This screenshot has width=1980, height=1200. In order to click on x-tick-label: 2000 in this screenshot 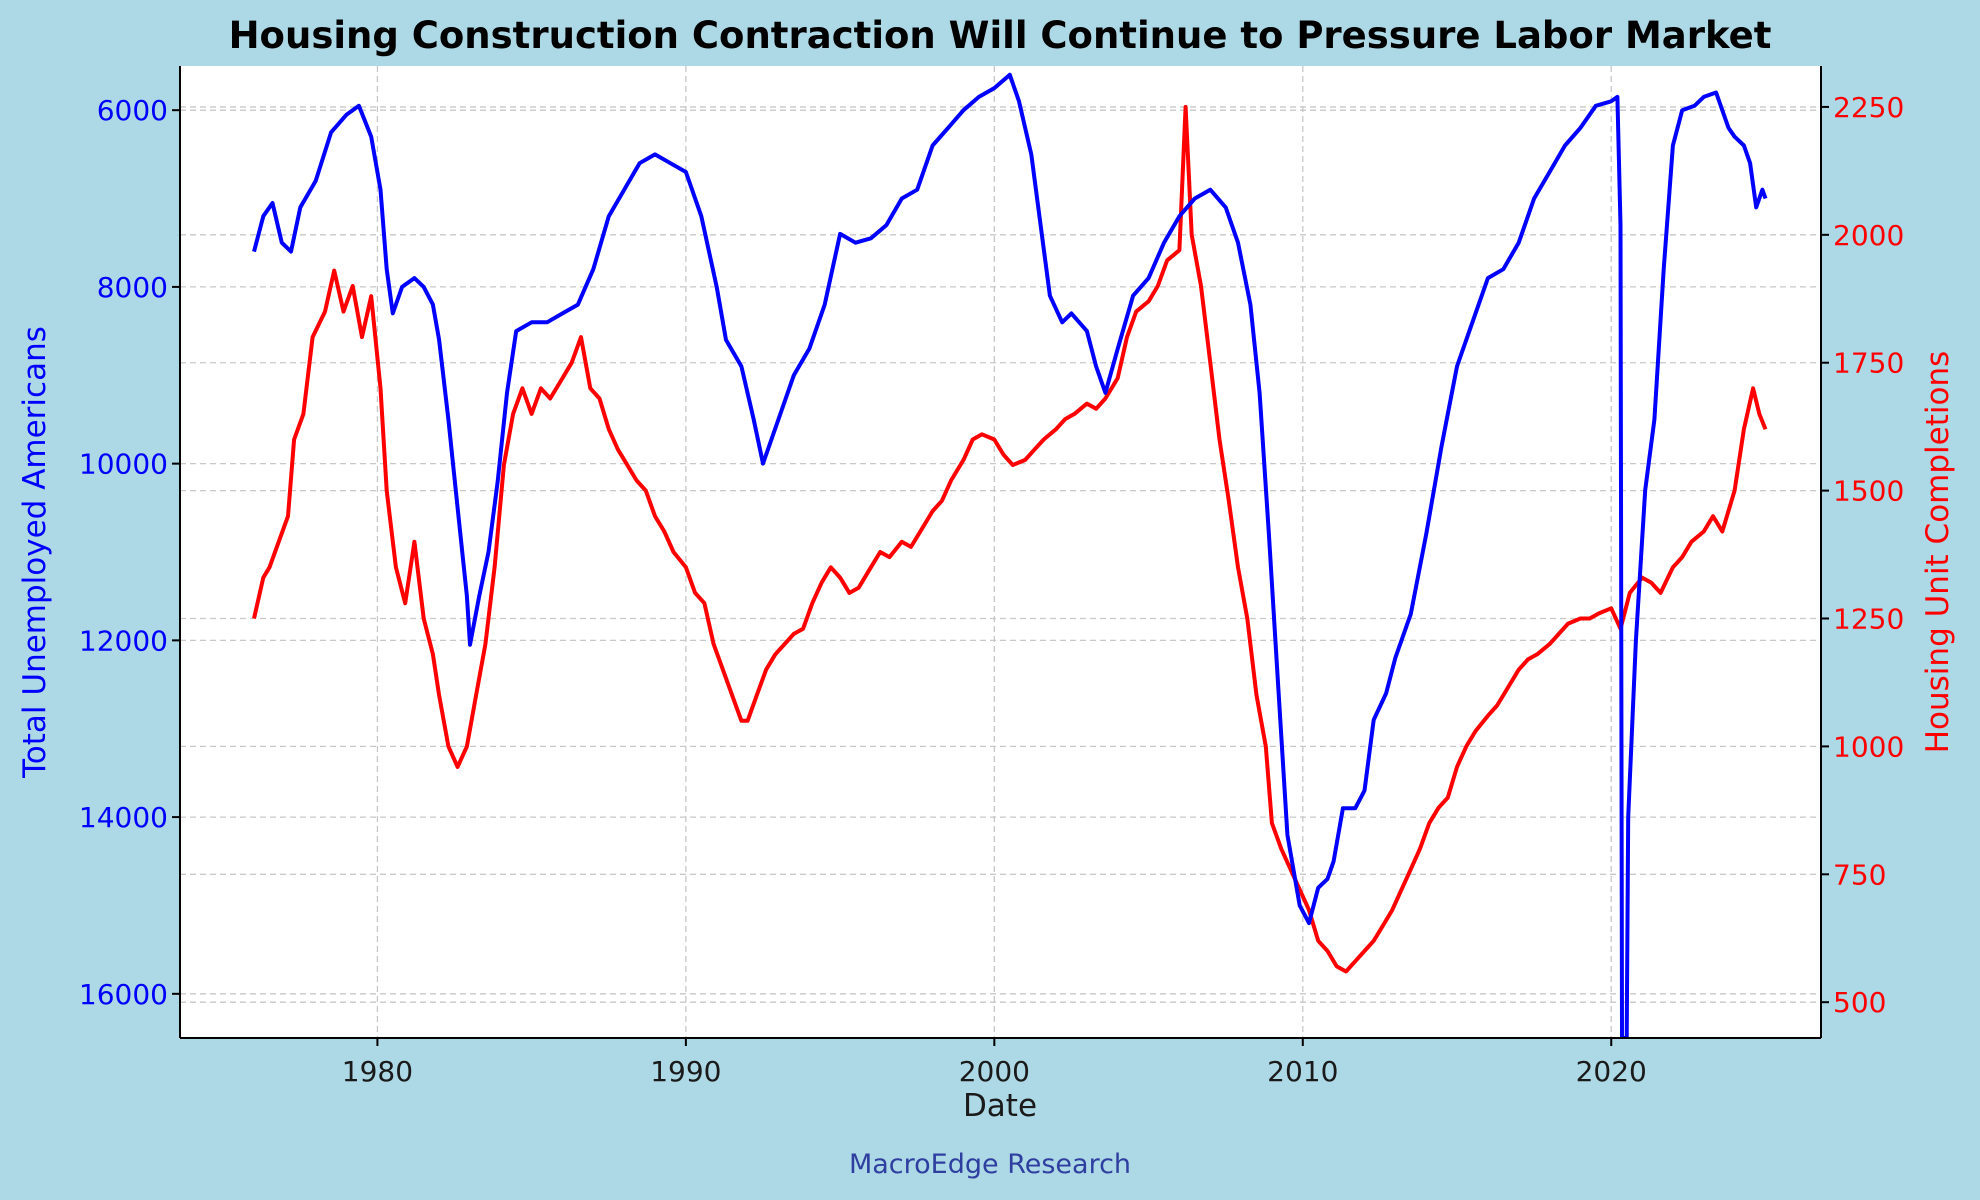, I will do `click(994, 1071)`.